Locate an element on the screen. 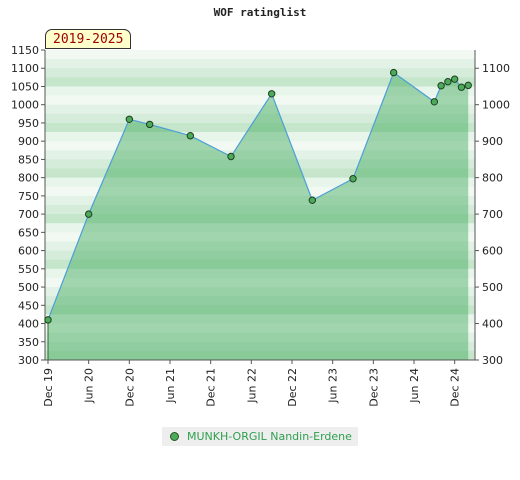  y-tick-label-left: 500 is located at coordinates (28, 287).